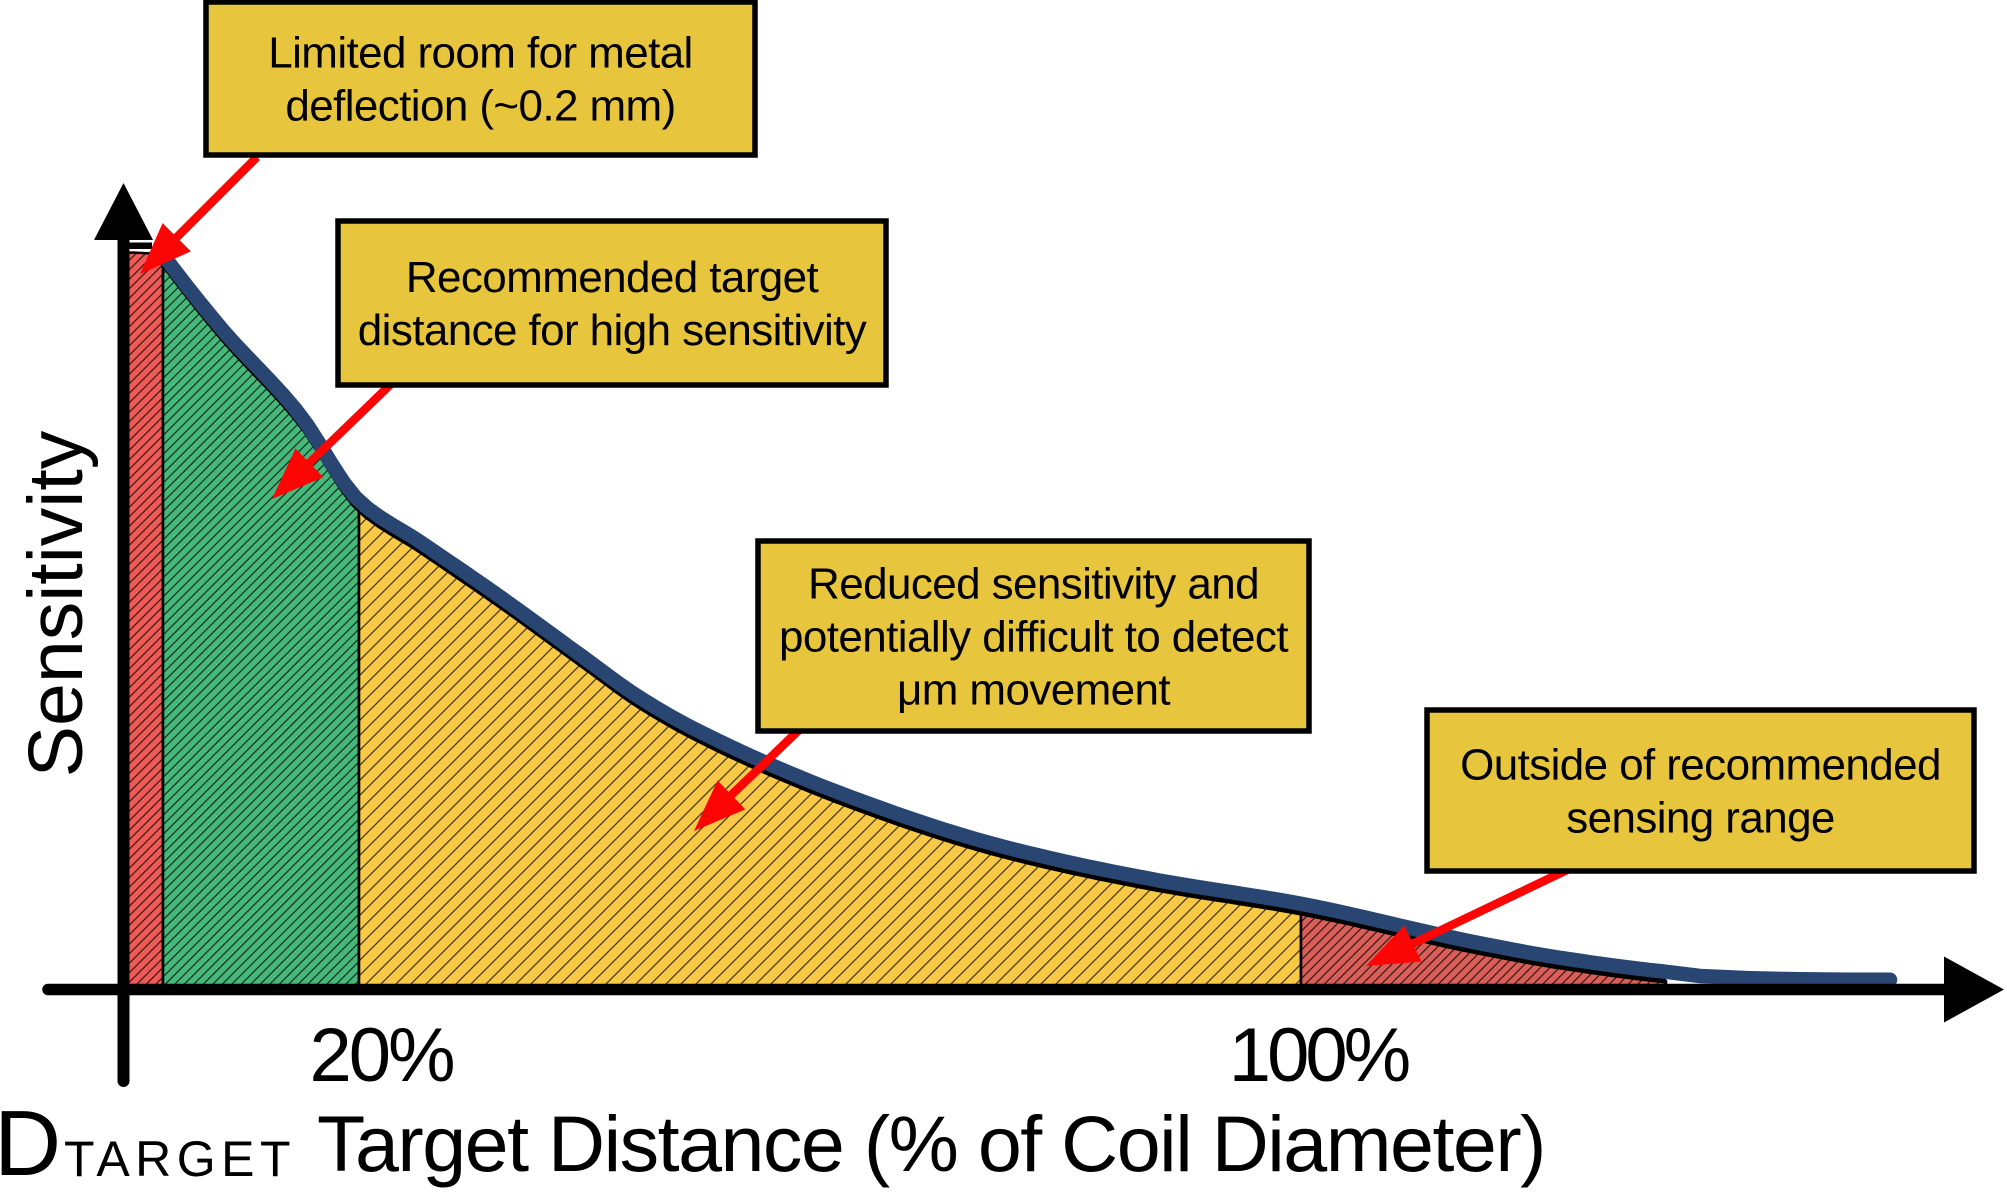 The width and height of the screenshot is (2007, 1198). What do you see at coordinates (1700, 764) in the screenshot?
I see `svg-text: Outside of recommended` at bounding box center [1700, 764].